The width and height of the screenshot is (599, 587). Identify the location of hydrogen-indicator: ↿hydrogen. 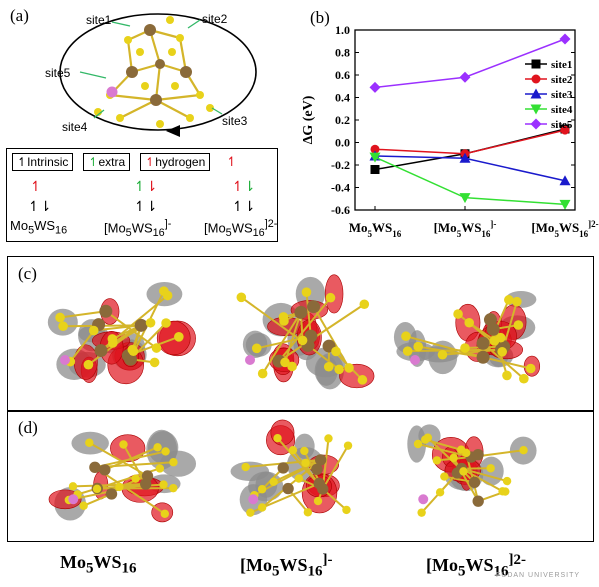
(175, 162).